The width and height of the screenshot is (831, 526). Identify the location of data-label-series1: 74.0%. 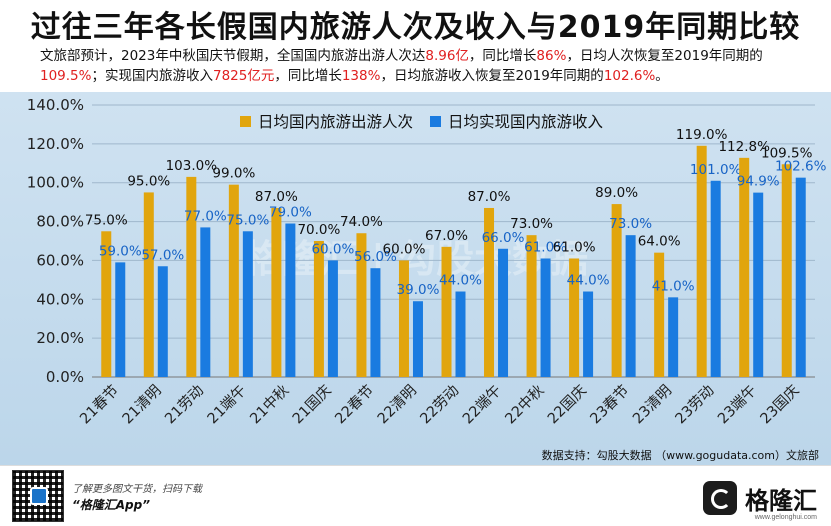
(361, 222).